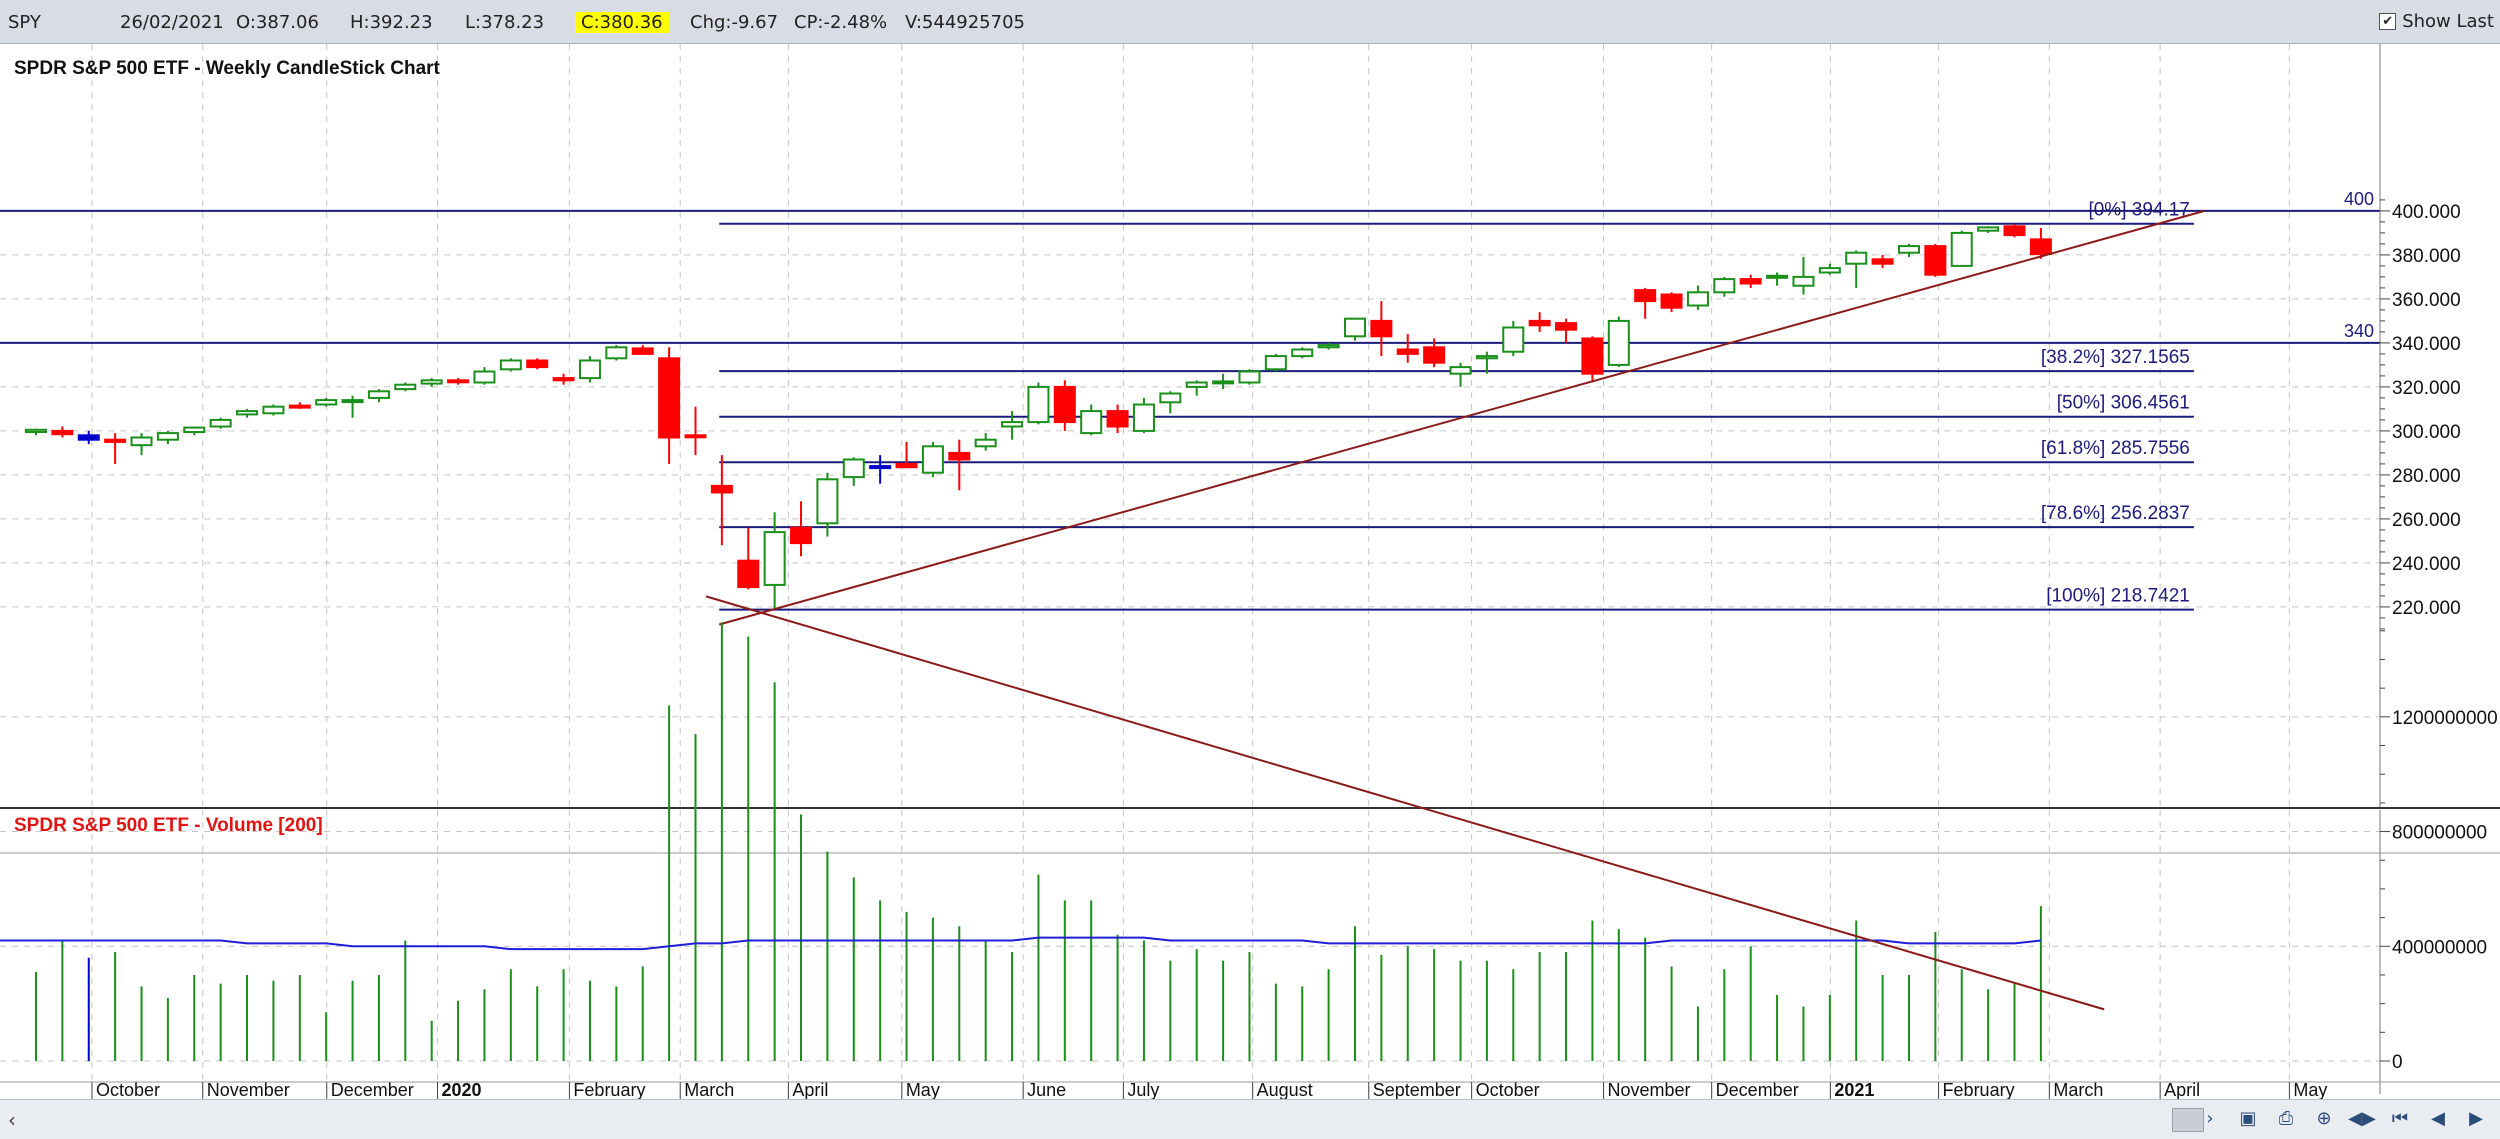  Describe the element at coordinates (2397, 1062) in the screenshot. I see `volume-tick-label: 0` at that location.